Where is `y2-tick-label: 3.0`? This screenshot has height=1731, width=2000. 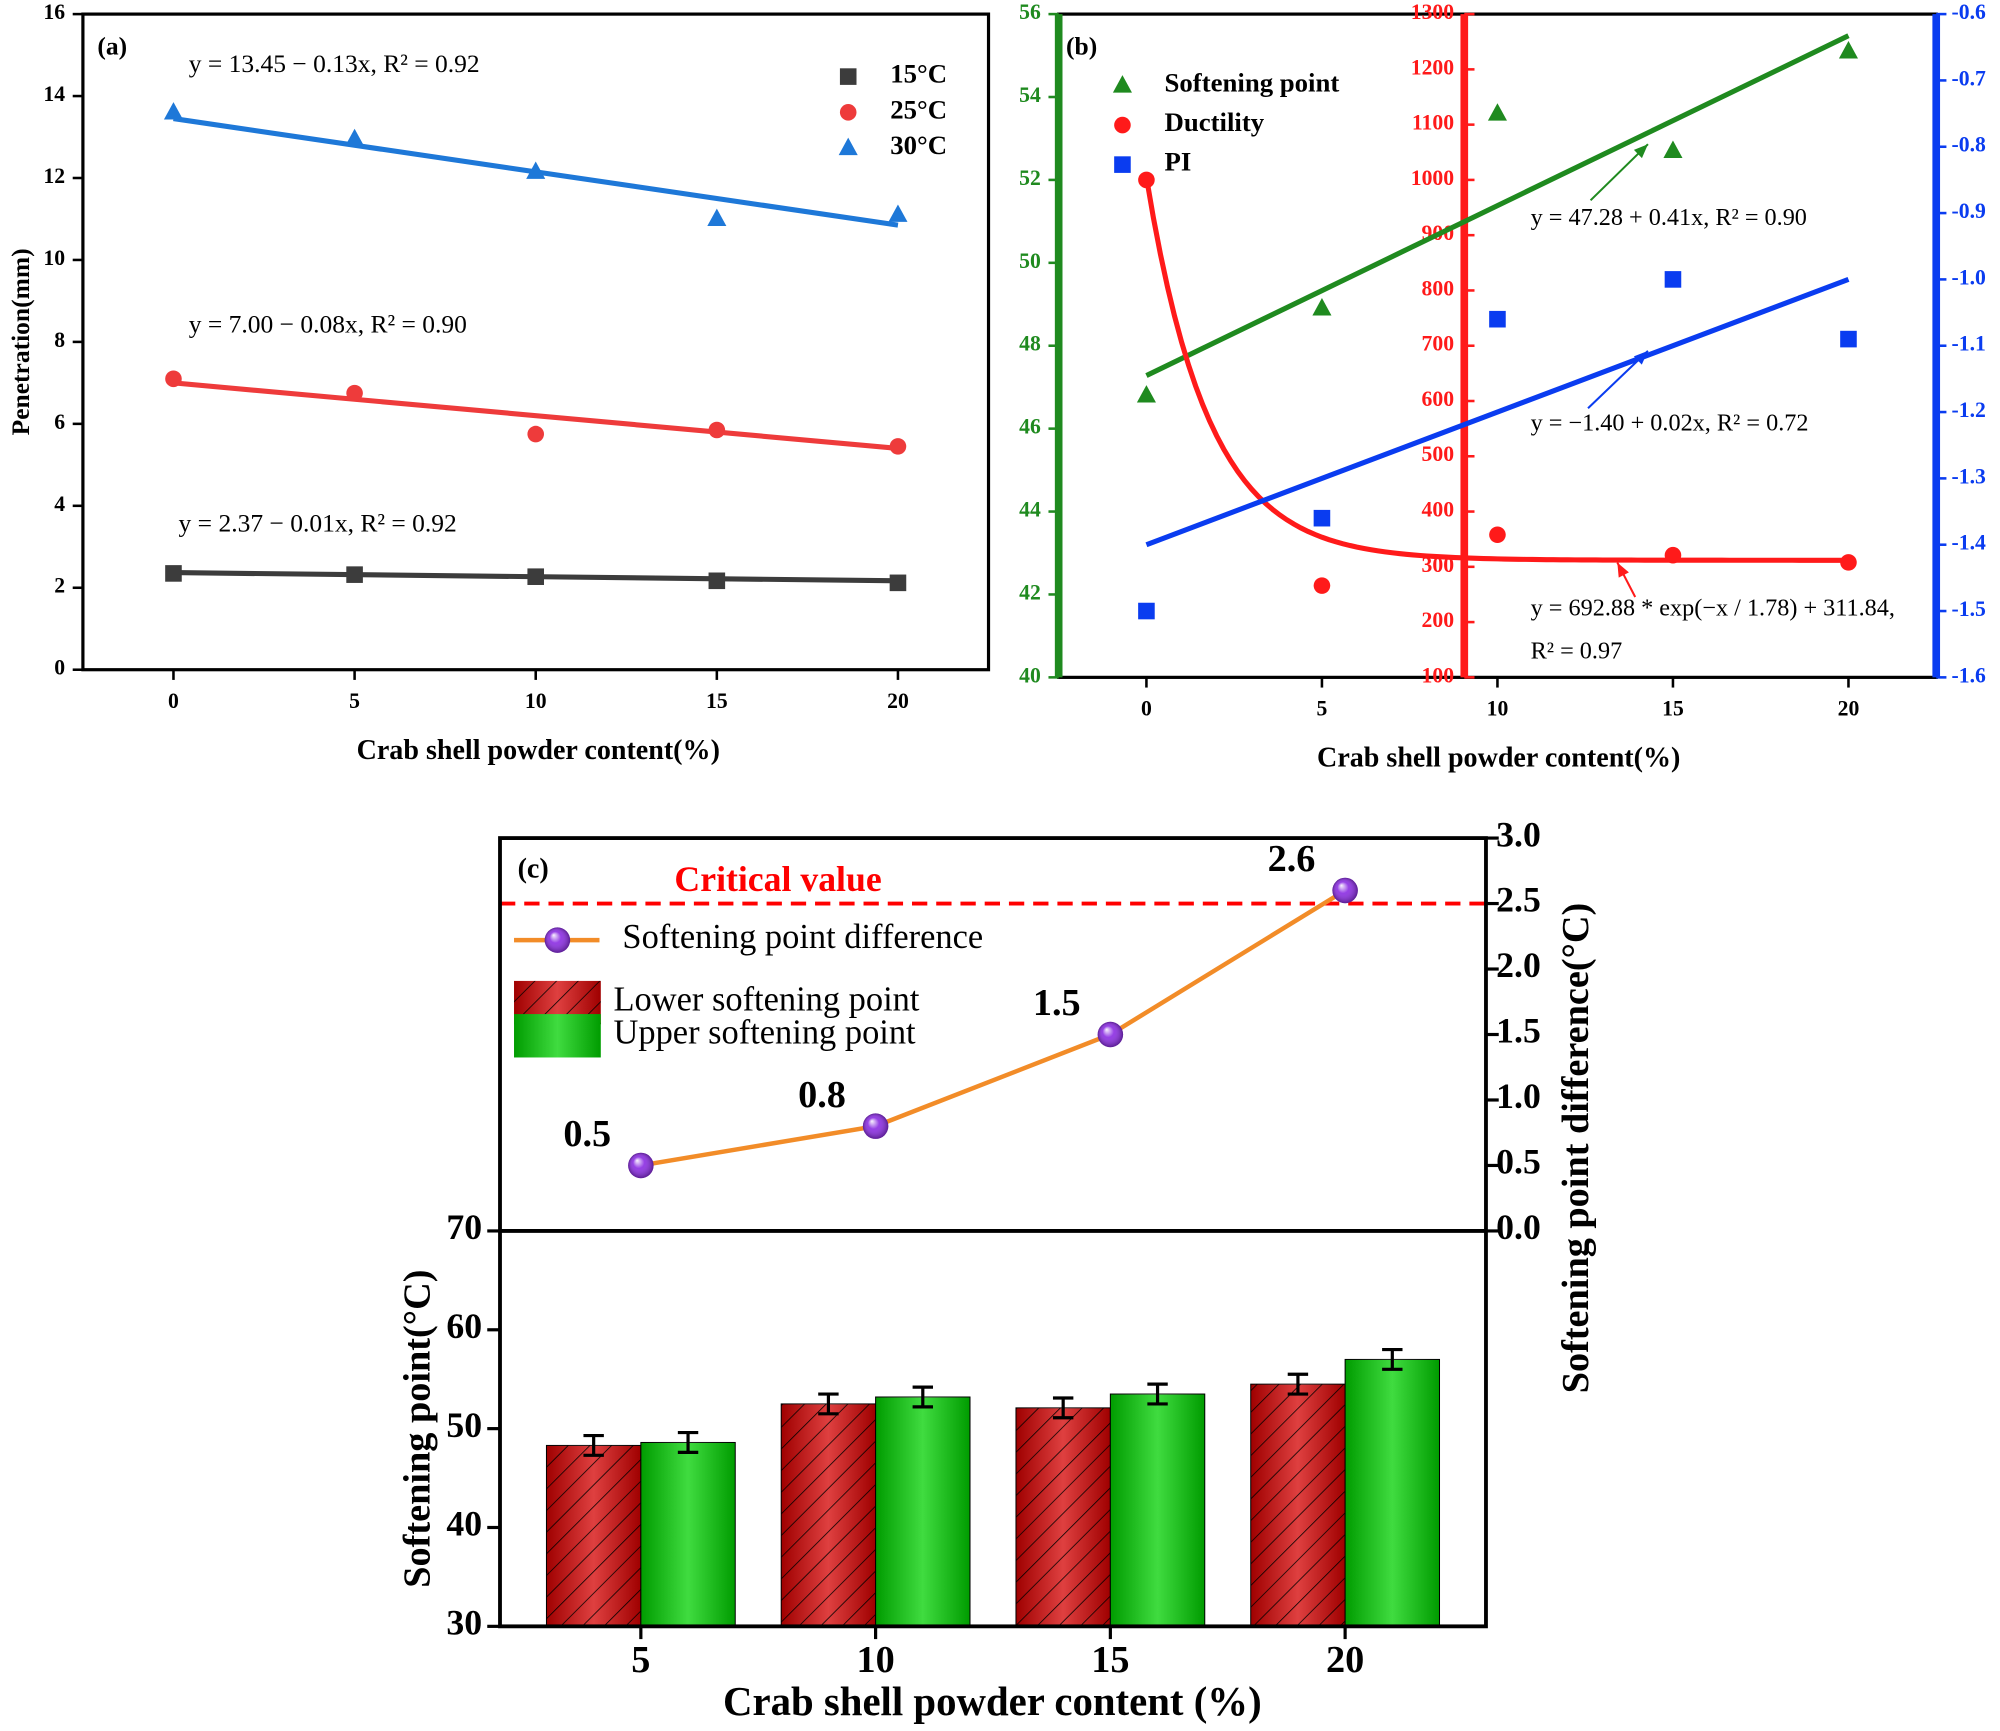 y2-tick-label: 3.0 is located at coordinates (1518, 834).